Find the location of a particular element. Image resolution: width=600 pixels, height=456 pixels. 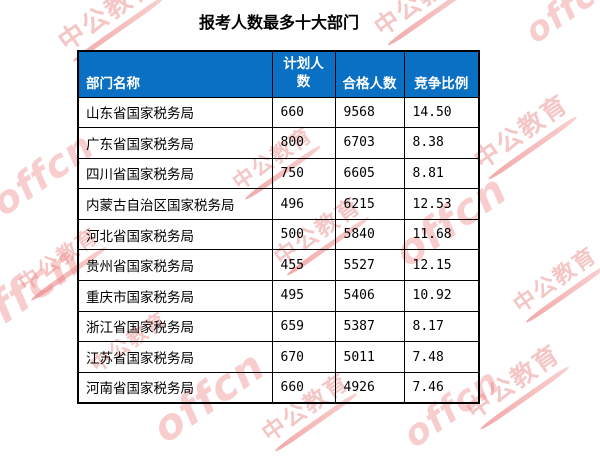

qualified-count-cell: 4926 is located at coordinates (369, 387).